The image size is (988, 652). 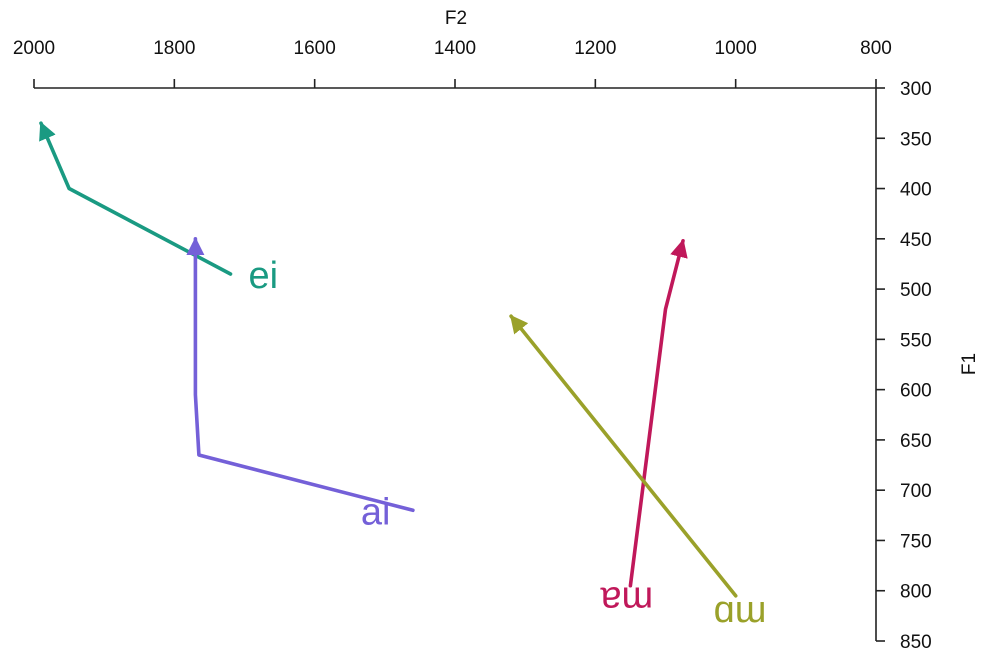 What do you see at coordinates (626, 596) in the screenshot?
I see `series-label: ɐɯ` at bounding box center [626, 596].